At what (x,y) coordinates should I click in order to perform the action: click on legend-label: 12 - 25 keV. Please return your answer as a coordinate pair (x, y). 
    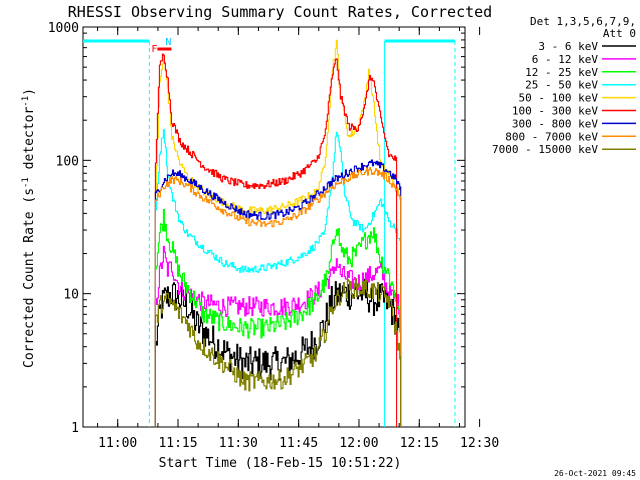
    Looking at the image, I should click on (561, 72).